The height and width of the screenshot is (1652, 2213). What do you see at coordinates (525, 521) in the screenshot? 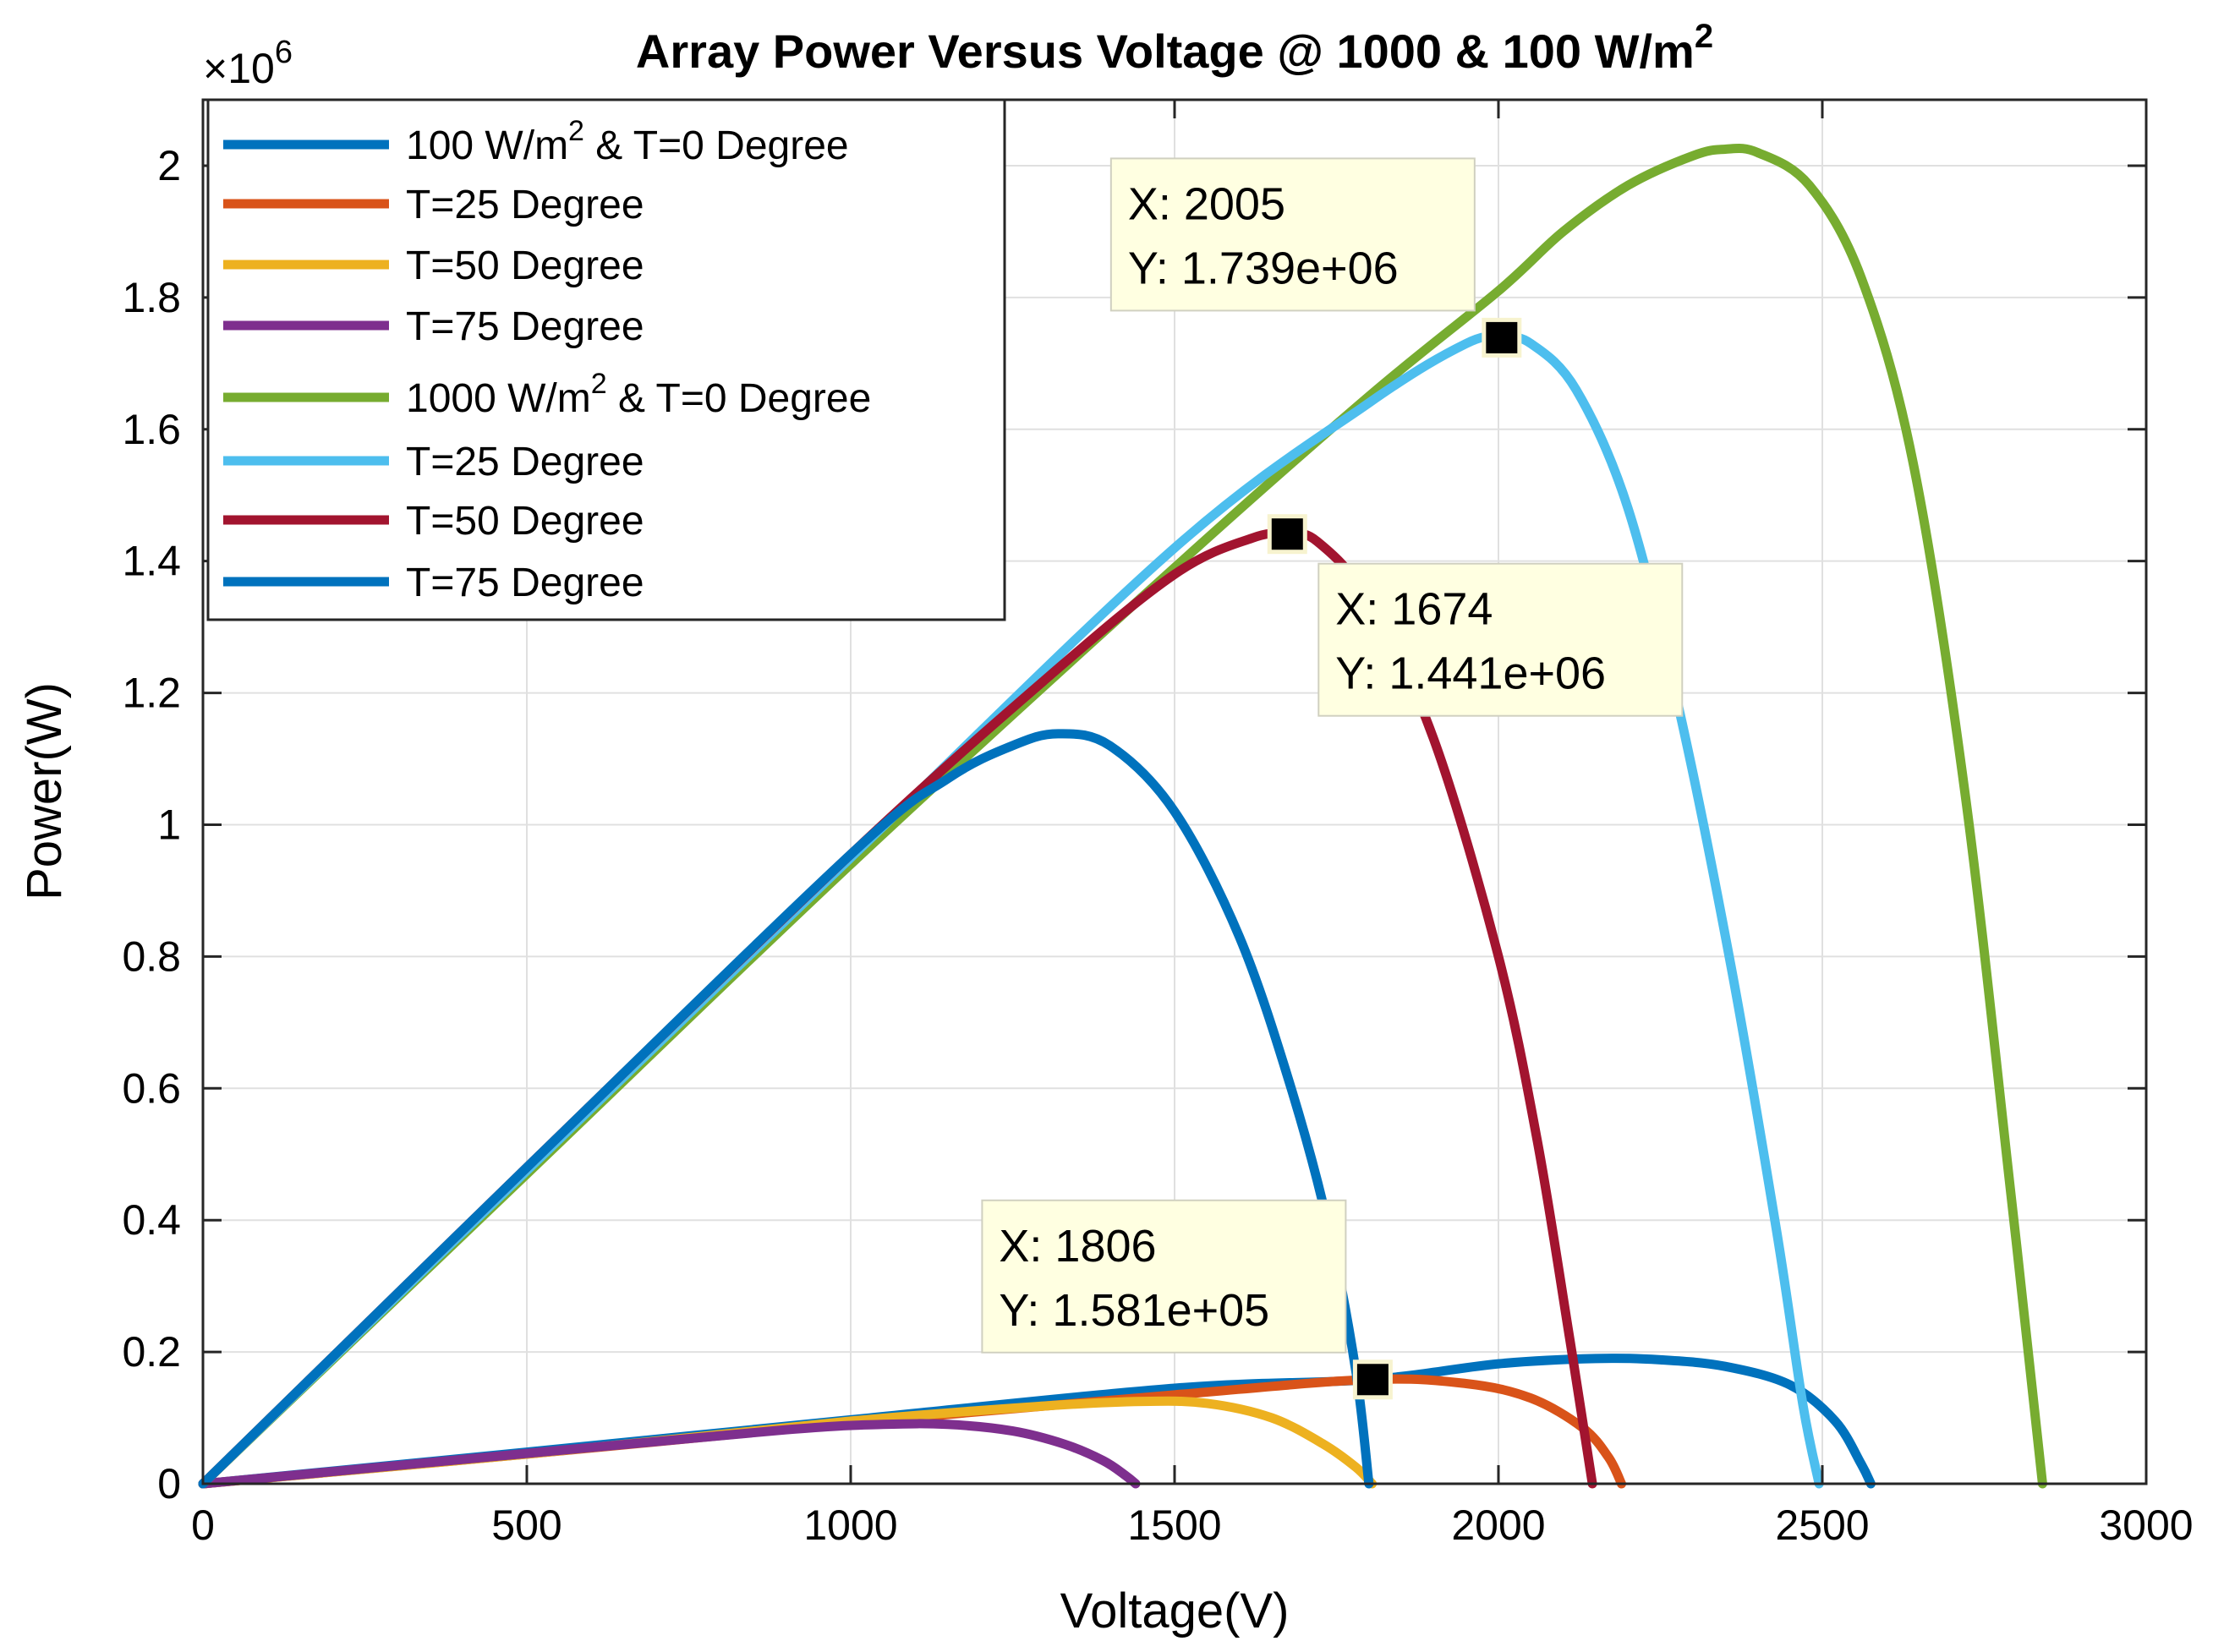
I see `legend-entry-7: T=50 Degree` at bounding box center [525, 521].